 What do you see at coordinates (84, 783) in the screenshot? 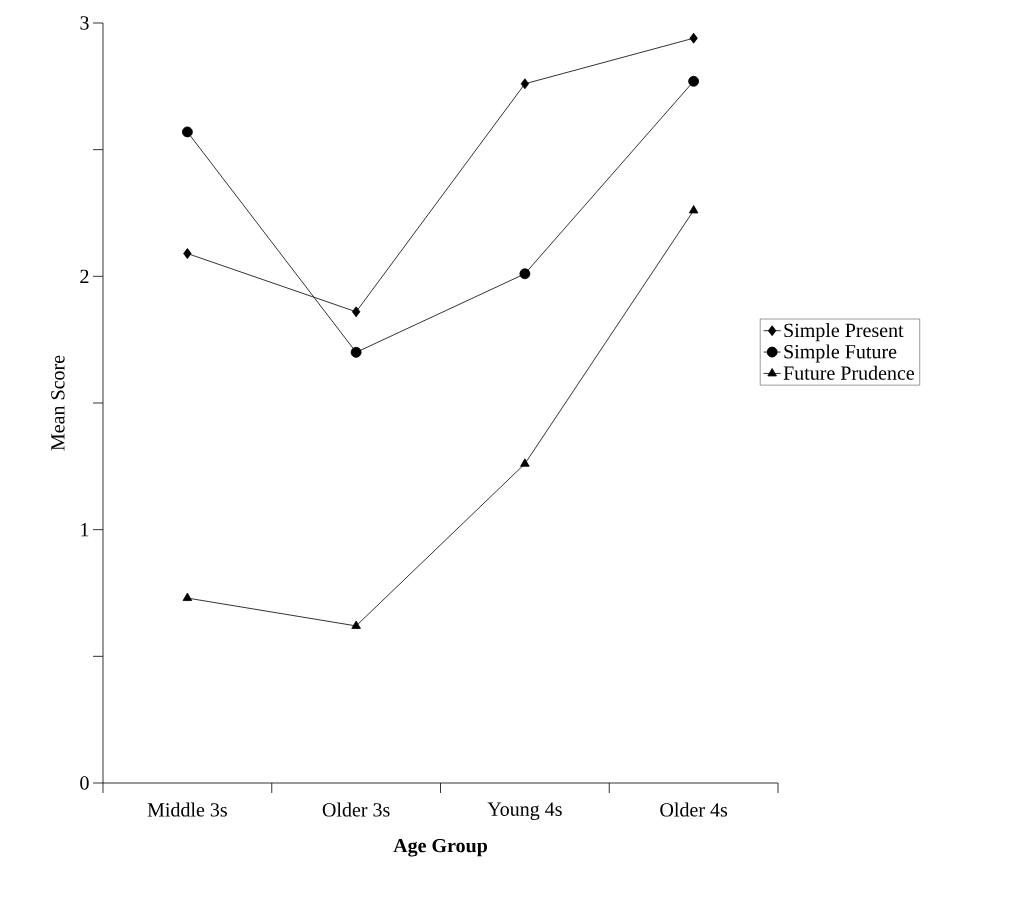
I see `y-tick-label: 0` at bounding box center [84, 783].